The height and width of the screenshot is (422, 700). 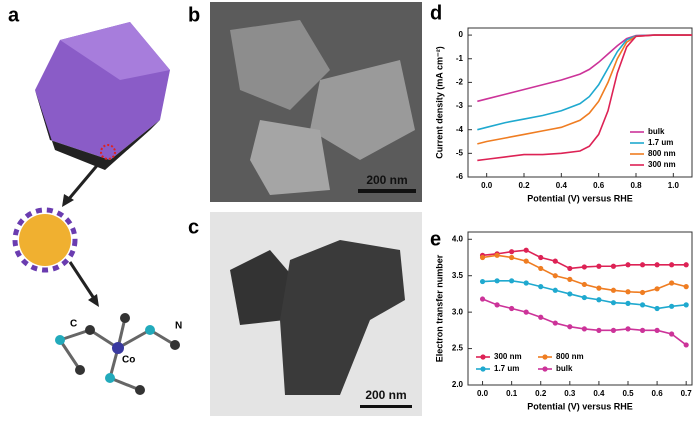 What do you see at coordinates (636, 185) in the screenshot?
I see `x-tick-label: 0.8` at bounding box center [636, 185].